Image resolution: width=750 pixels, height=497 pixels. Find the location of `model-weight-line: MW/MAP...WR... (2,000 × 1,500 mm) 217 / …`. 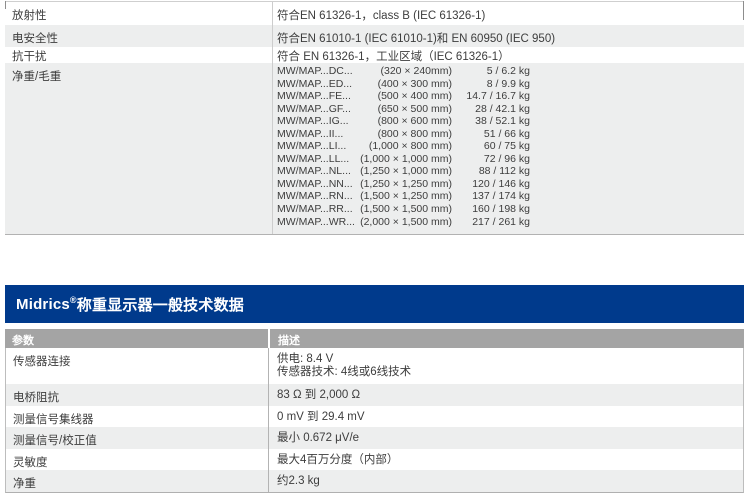

model-weight-line: MW/MAP...WR... (2,000 × 1,500 mm) 217 / … is located at coordinates (507, 222).